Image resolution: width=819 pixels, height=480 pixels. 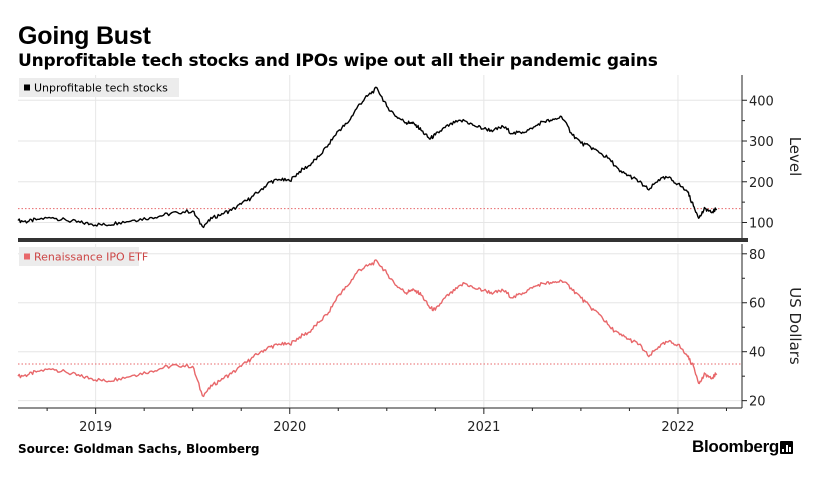 I want to click on bloomberg-terminal-icon, so click(x=786, y=447).